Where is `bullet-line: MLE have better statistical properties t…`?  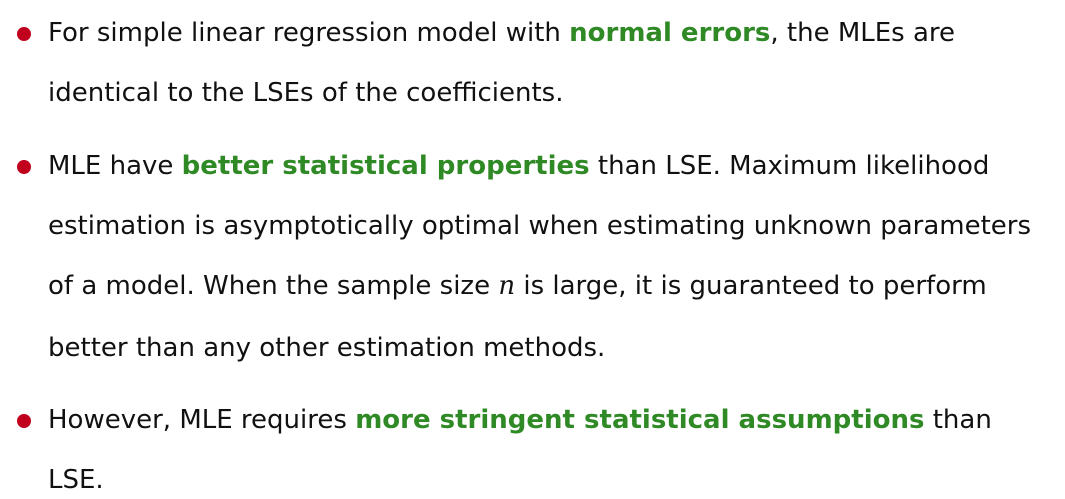
bullet-line: MLE have better statistical properties t… is located at coordinates (518, 166).